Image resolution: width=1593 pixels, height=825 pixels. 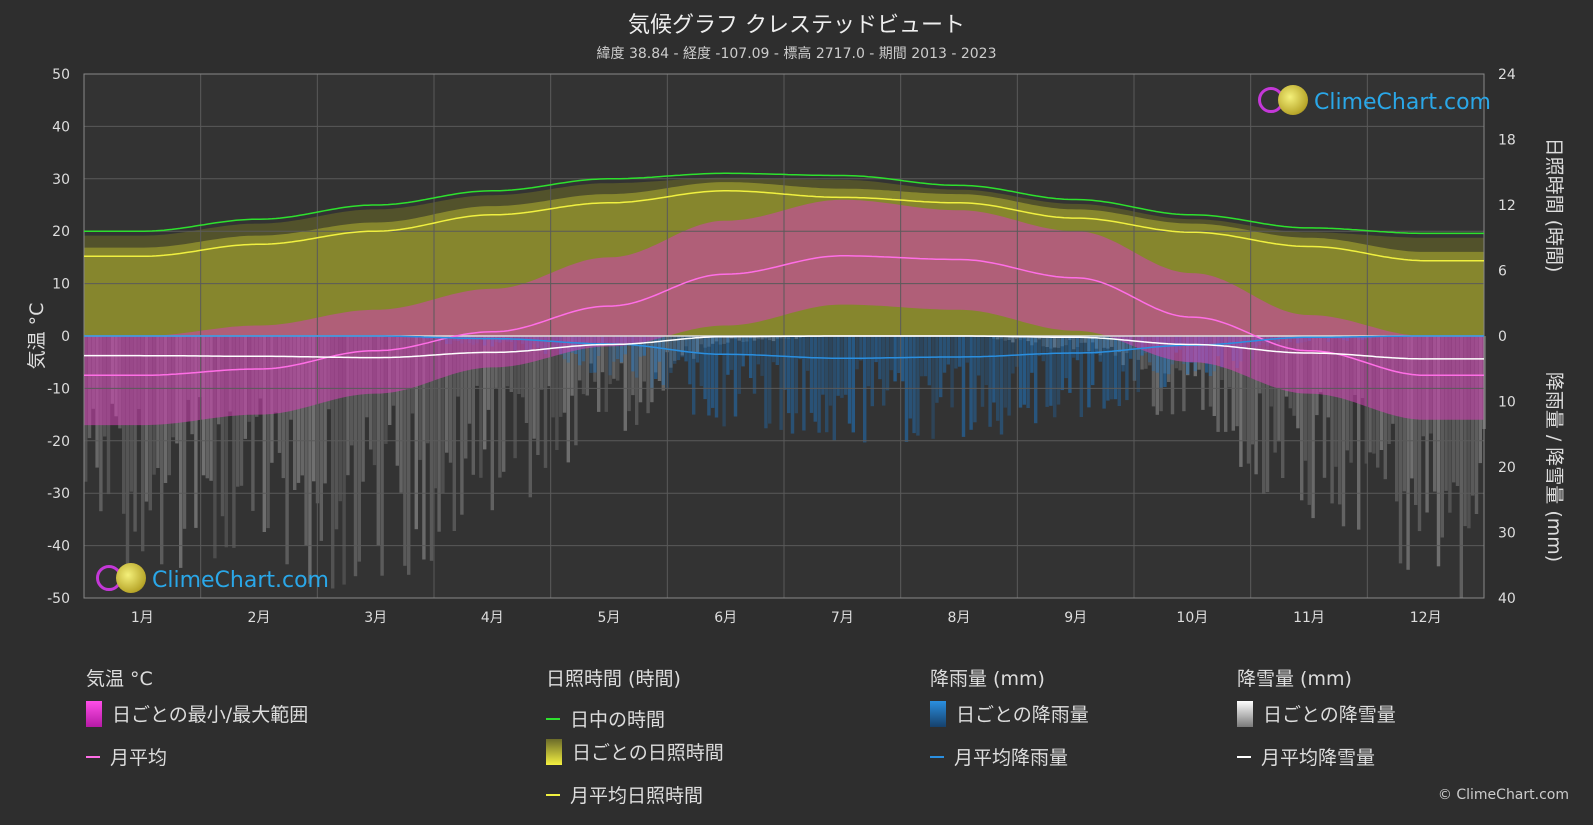 I want to click on legend-rain-avg: 月平均降雨量, so click(x=999, y=756).